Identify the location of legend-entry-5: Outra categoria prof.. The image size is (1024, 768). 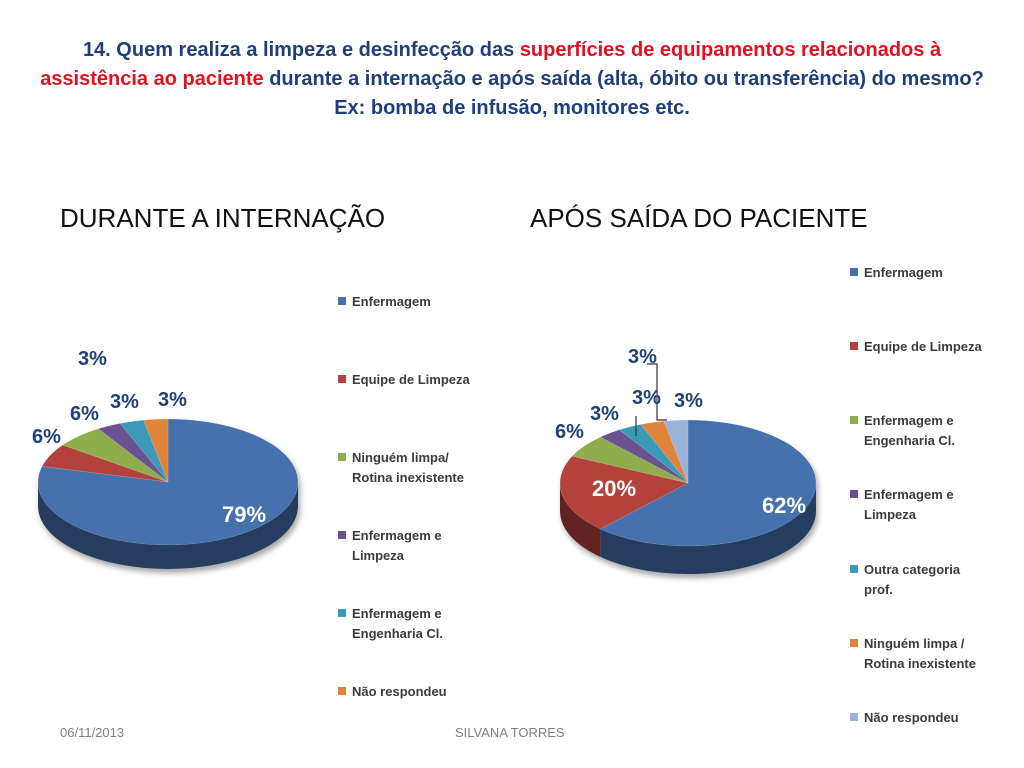
(905, 579).